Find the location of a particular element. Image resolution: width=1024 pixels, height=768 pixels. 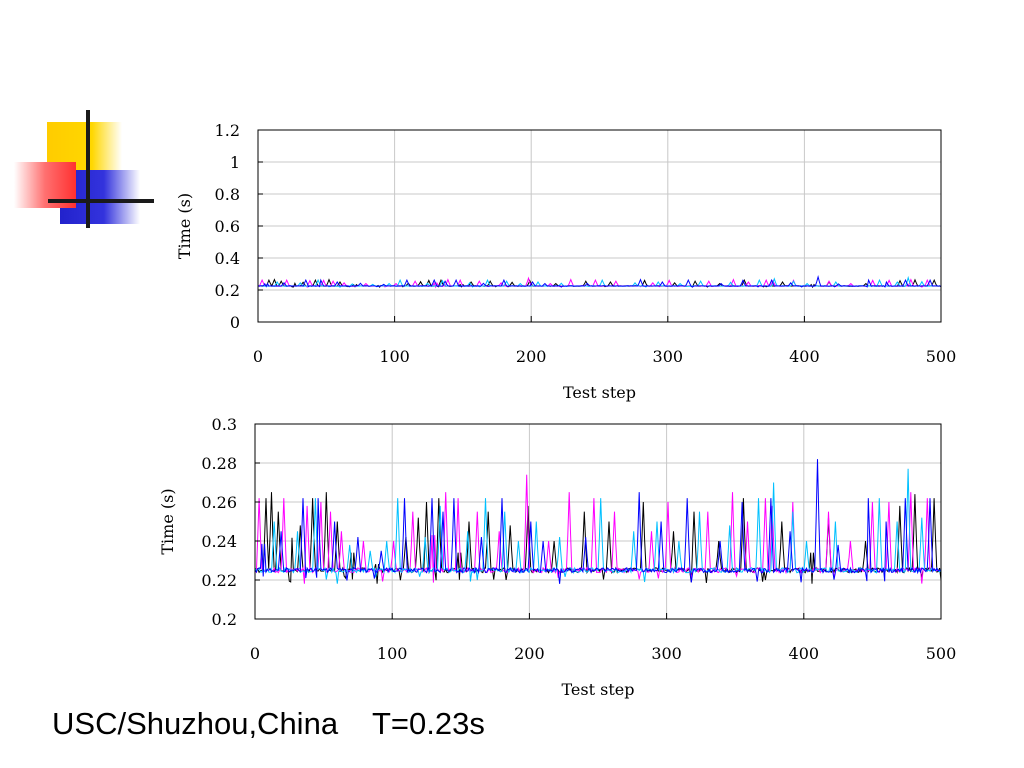

y-tick-label: 0.26 is located at coordinates (219, 502).